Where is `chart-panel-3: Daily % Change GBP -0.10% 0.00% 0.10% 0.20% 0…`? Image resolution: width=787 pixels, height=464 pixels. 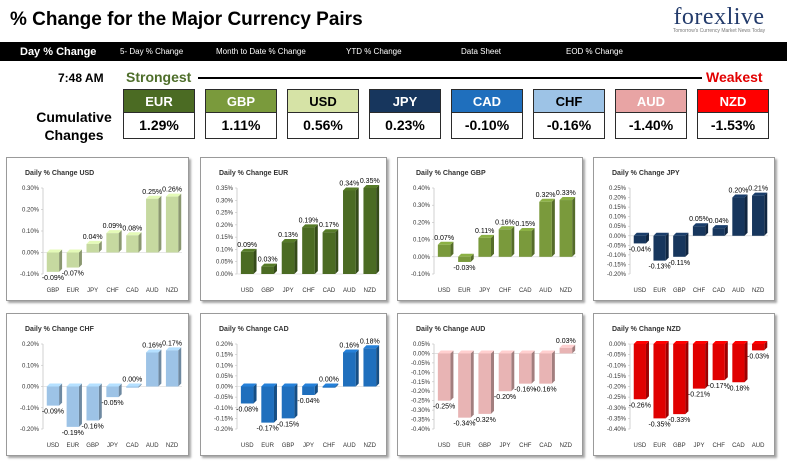 chart-panel-3: Daily % Change GBP -0.10% 0.00% 0.10% 0.20% 0… is located at coordinates (490, 229).